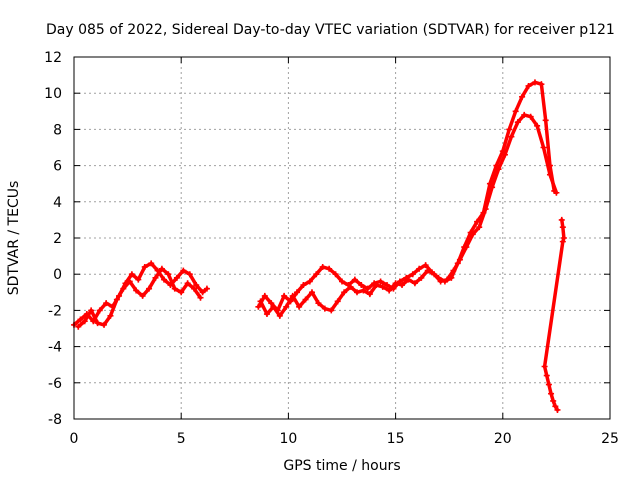  I want to click on x-tick-label: 5, so click(181, 439).